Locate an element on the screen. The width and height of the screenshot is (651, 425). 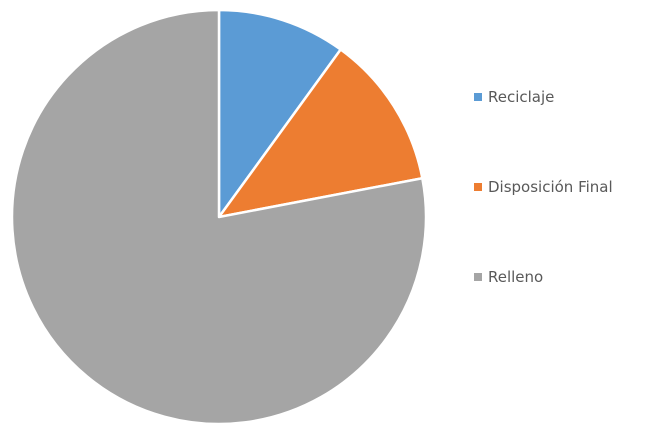
legend-swatch-disposicion-final is located at coordinates (478, 187).